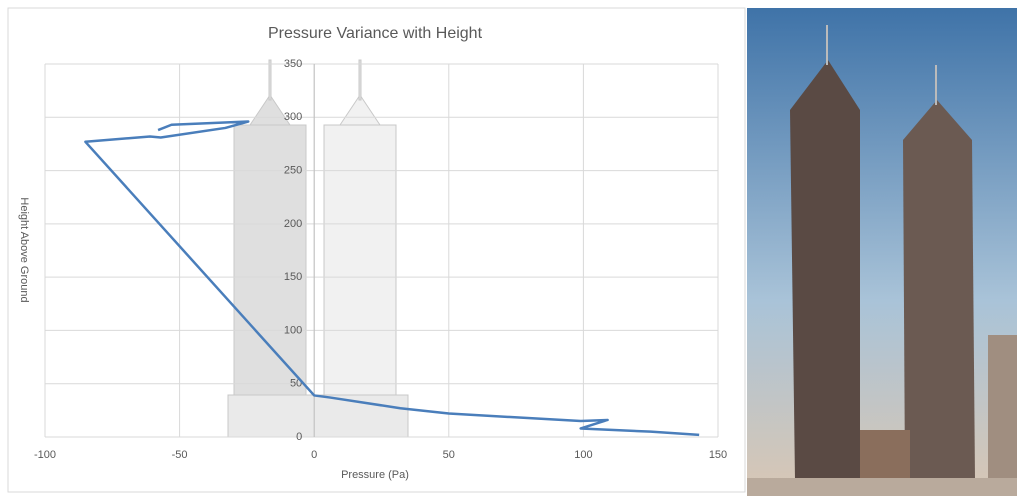 This screenshot has height=501, width=1017. Describe the element at coordinates (24, 249) in the screenshot. I see `y-axis-label: Height Above Ground` at that location.